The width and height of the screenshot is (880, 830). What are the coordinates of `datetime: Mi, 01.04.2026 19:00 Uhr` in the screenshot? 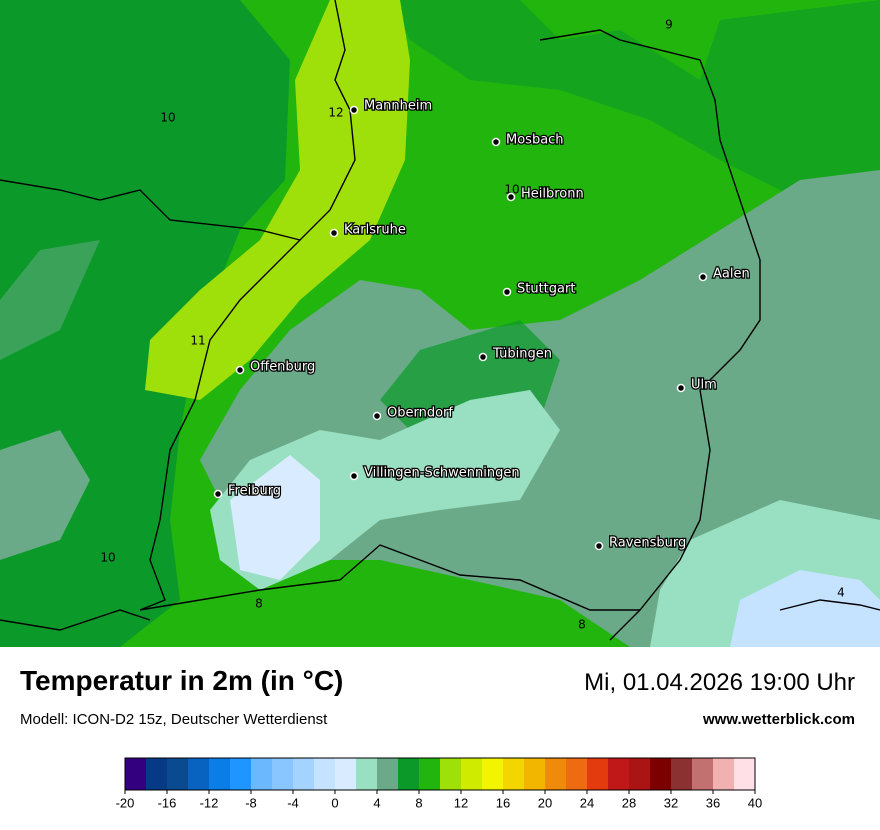 It's located at (719, 682).